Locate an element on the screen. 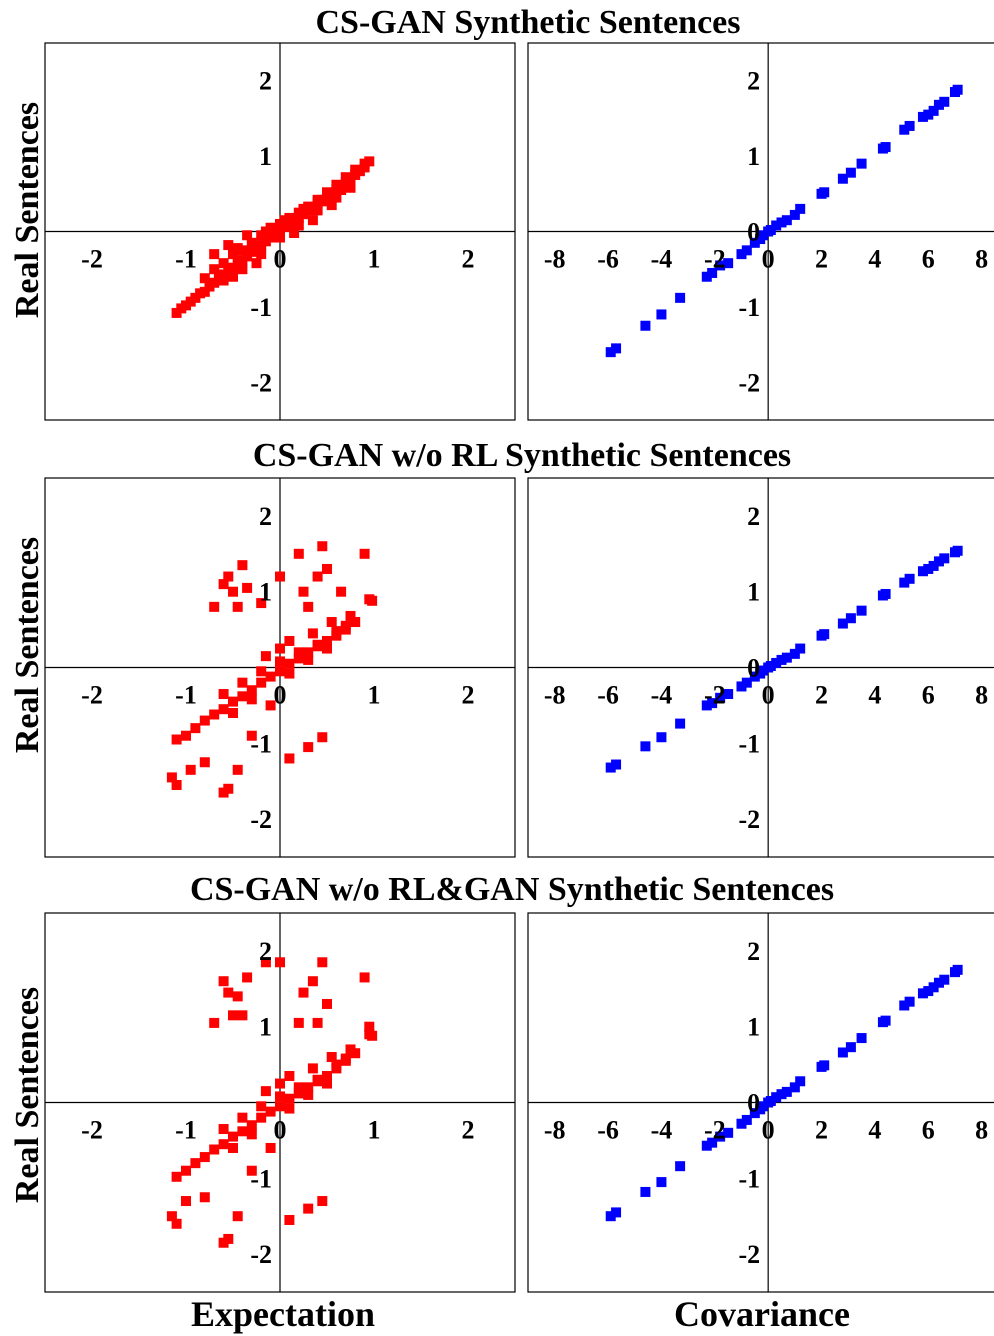 This screenshot has height=1336, width=994. x-axis-label-covariance: Covariance is located at coordinates (762, 1314).